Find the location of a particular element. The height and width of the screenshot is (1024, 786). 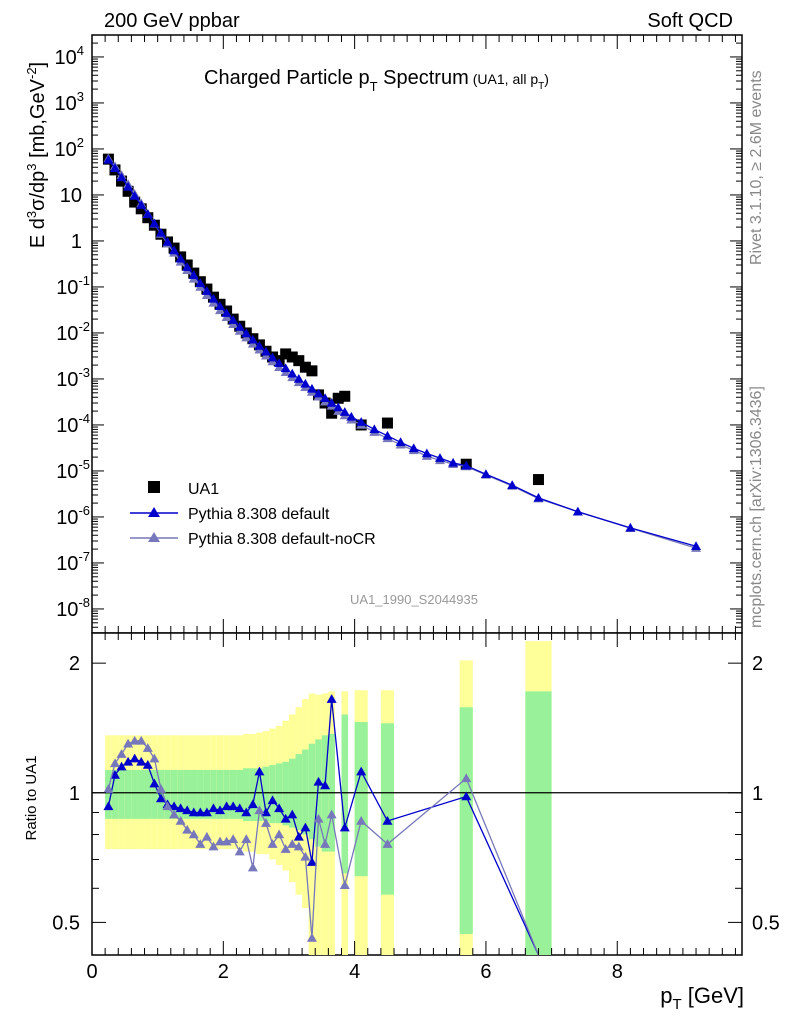

header-right: Soft QCD is located at coordinates (690, 21).